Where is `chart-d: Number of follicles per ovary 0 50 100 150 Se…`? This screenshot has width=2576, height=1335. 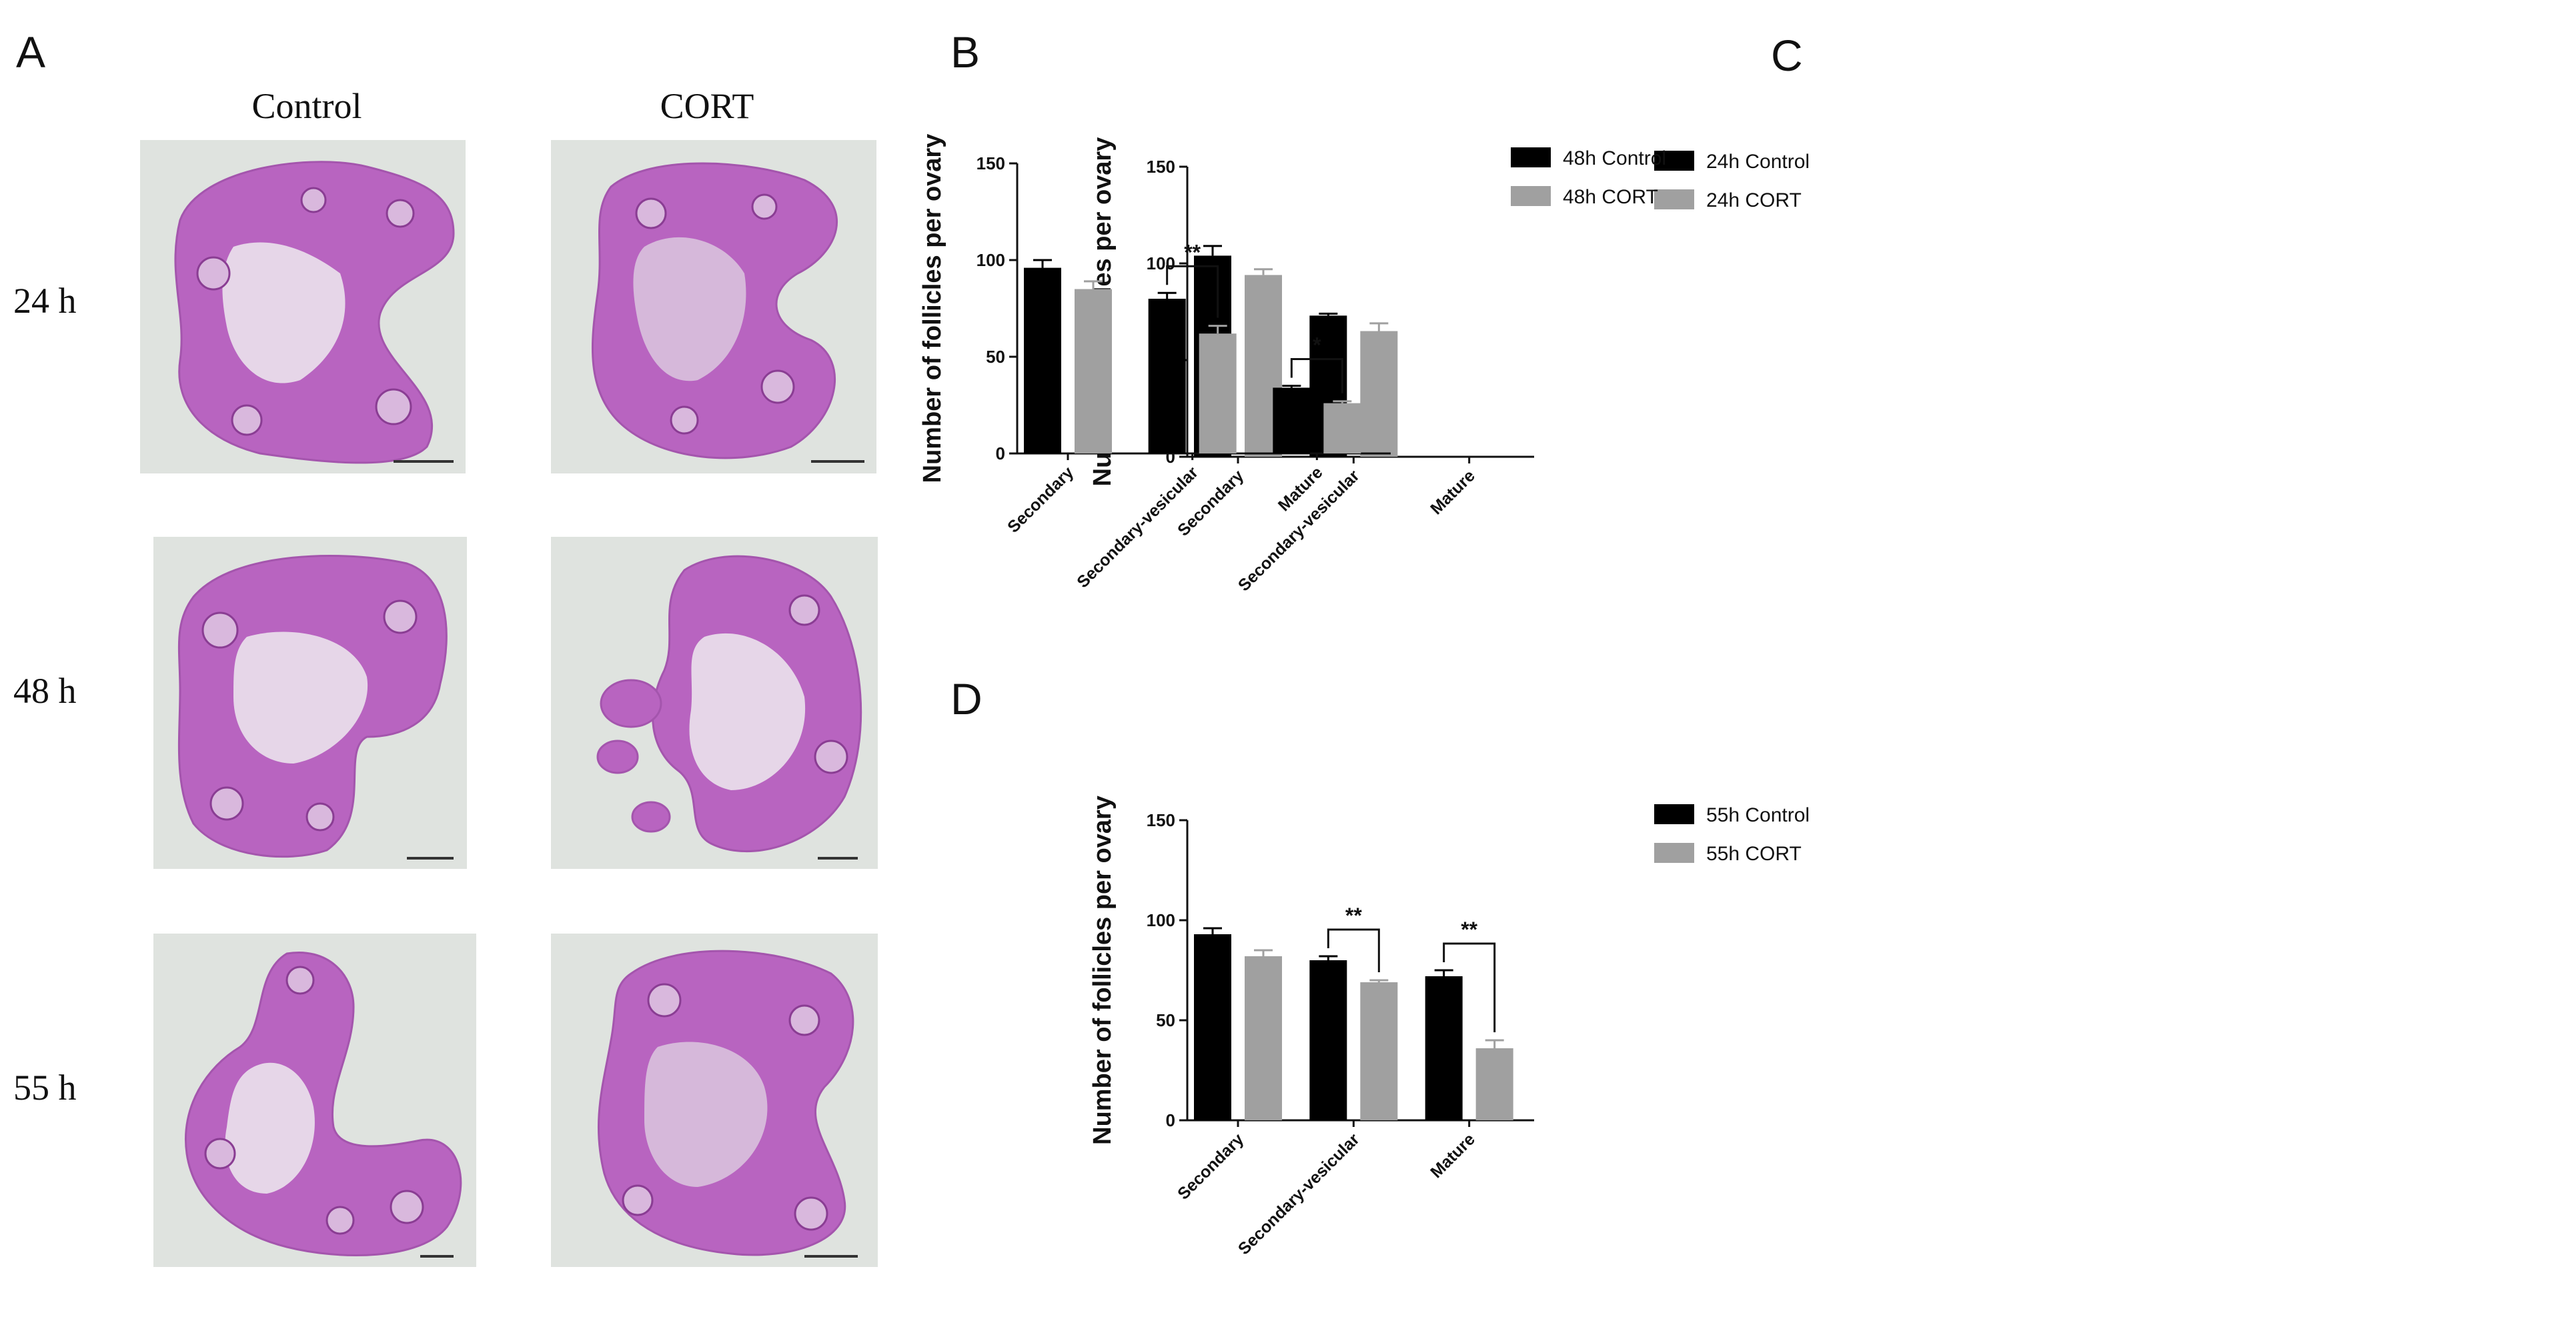
chart-d: Number of follicles per ovary 0 50 100 150 Se… is located at coordinates (1426, 1047).